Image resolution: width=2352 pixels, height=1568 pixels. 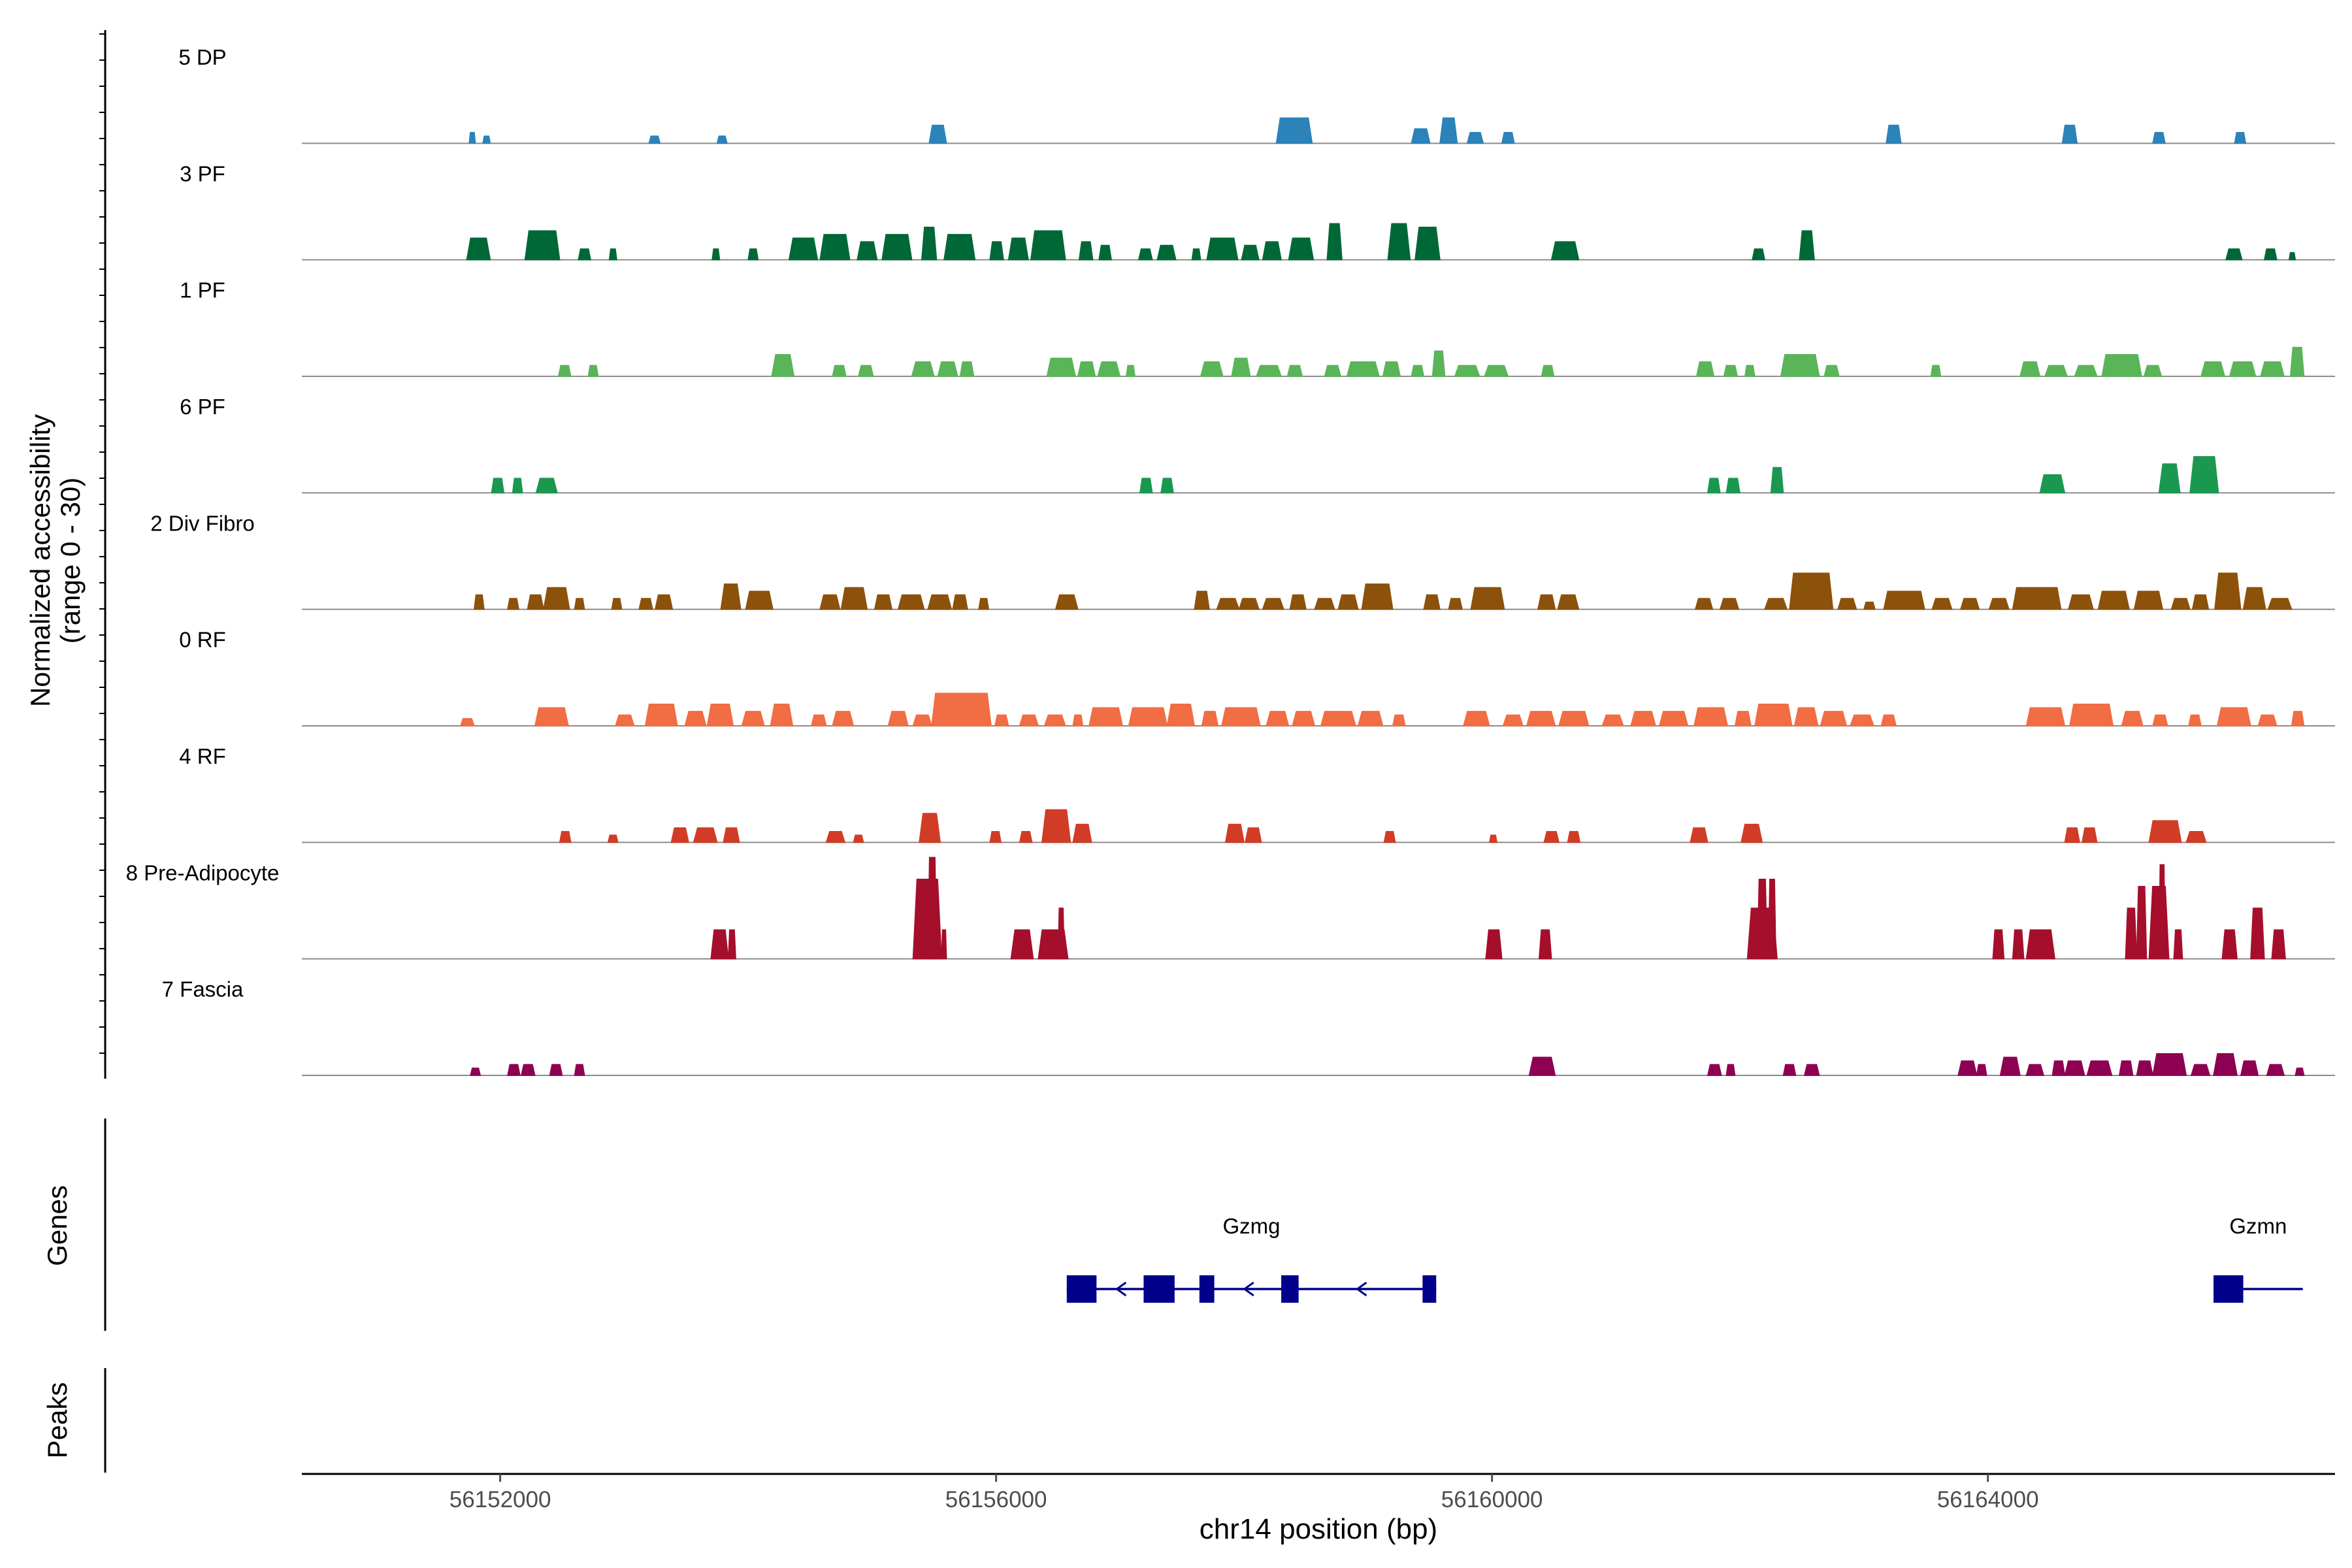 What do you see at coordinates (1988, 1499) in the screenshot?
I see `x-tick-label: 56164000` at bounding box center [1988, 1499].